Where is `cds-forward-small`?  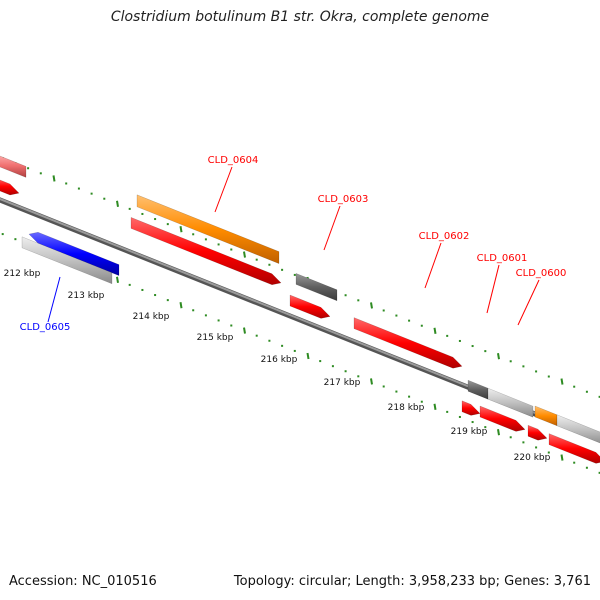
cds-forward-small is located at coordinates (471, 408).